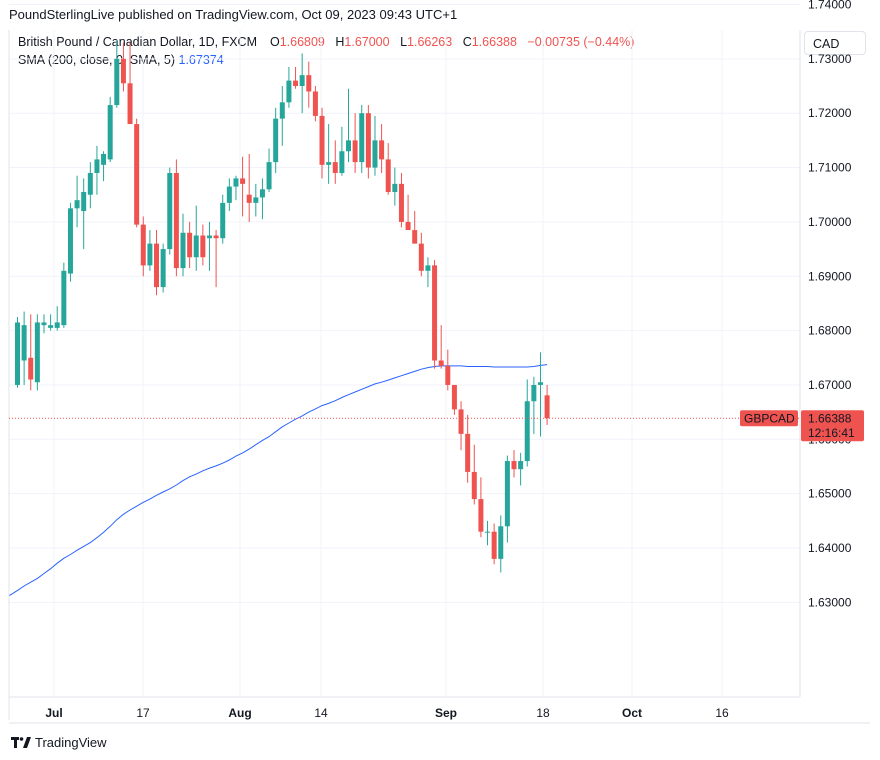 The width and height of the screenshot is (880, 760). What do you see at coordinates (53, 713) in the screenshot?
I see `x-tick-label: Jul` at bounding box center [53, 713].